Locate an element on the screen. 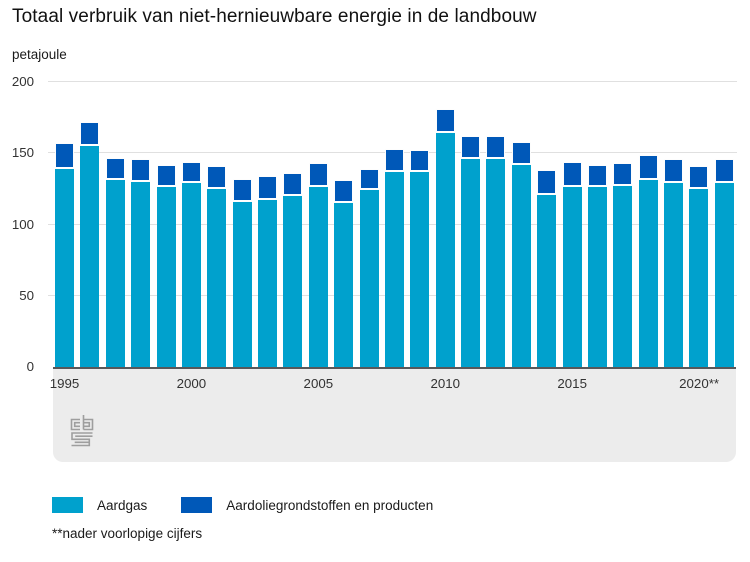 The image size is (750, 562). bar-segment-aardgas-2013 is located at coordinates (521, 265).